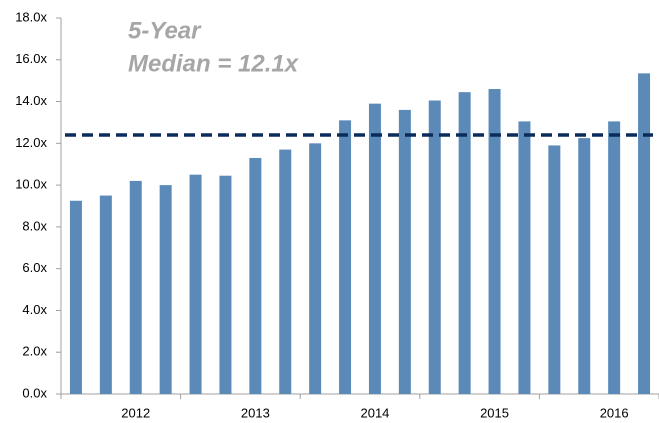  What do you see at coordinates (614, 412) in the screenshot?
I see `x-tick-label: 2016` at bounding box center [614, 412].